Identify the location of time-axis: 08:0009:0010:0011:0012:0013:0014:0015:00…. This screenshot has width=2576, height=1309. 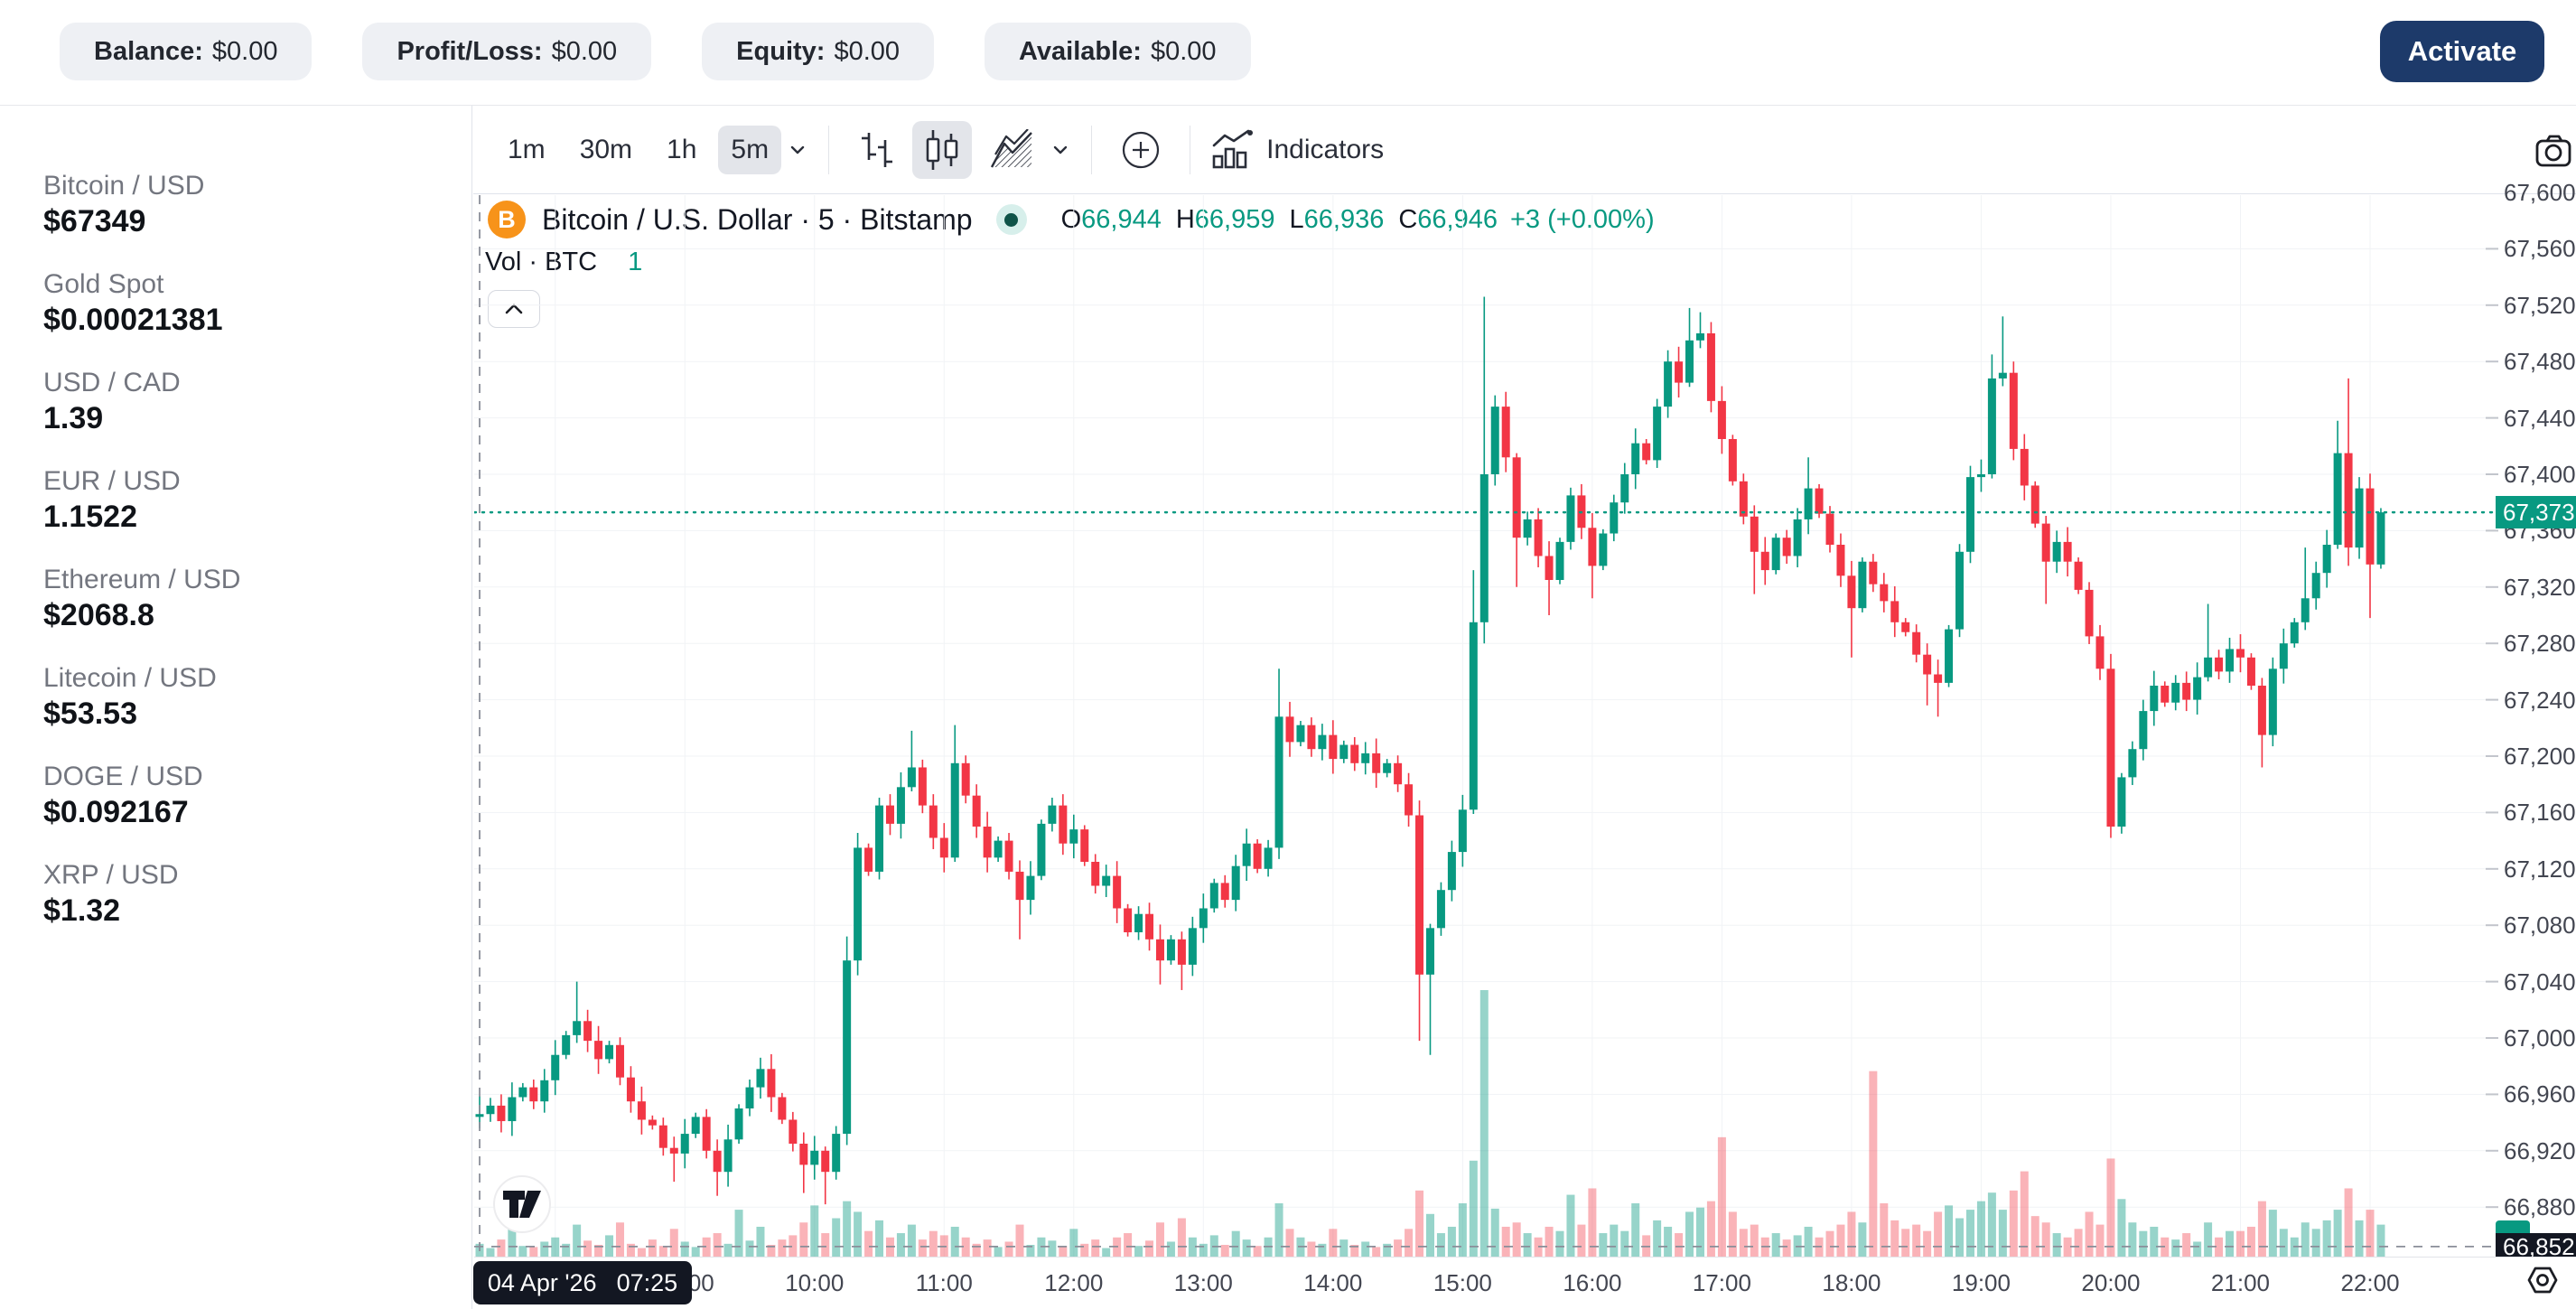
(1524, 1283).